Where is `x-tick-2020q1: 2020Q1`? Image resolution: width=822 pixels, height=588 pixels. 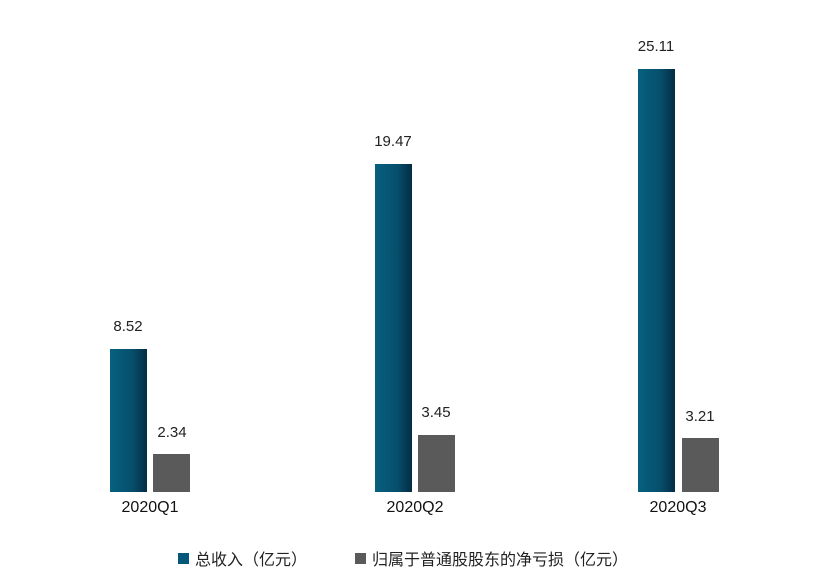
x-tick-2020q1: 2020Q1 is located at coordinates (150, 507).